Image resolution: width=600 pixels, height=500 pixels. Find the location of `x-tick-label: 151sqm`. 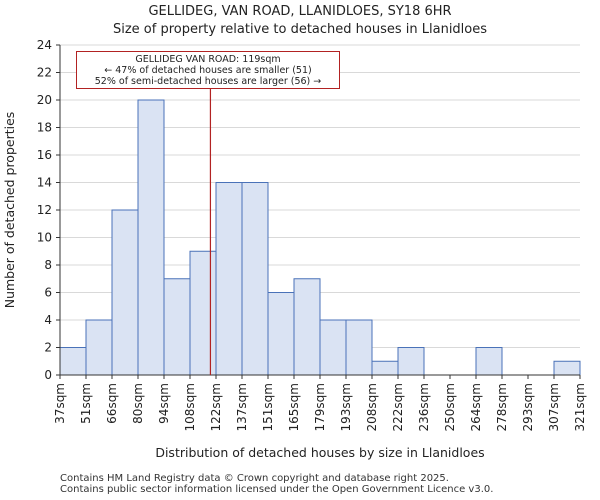

x-tick-label: 151sqm is located at coordinates (268, 407).